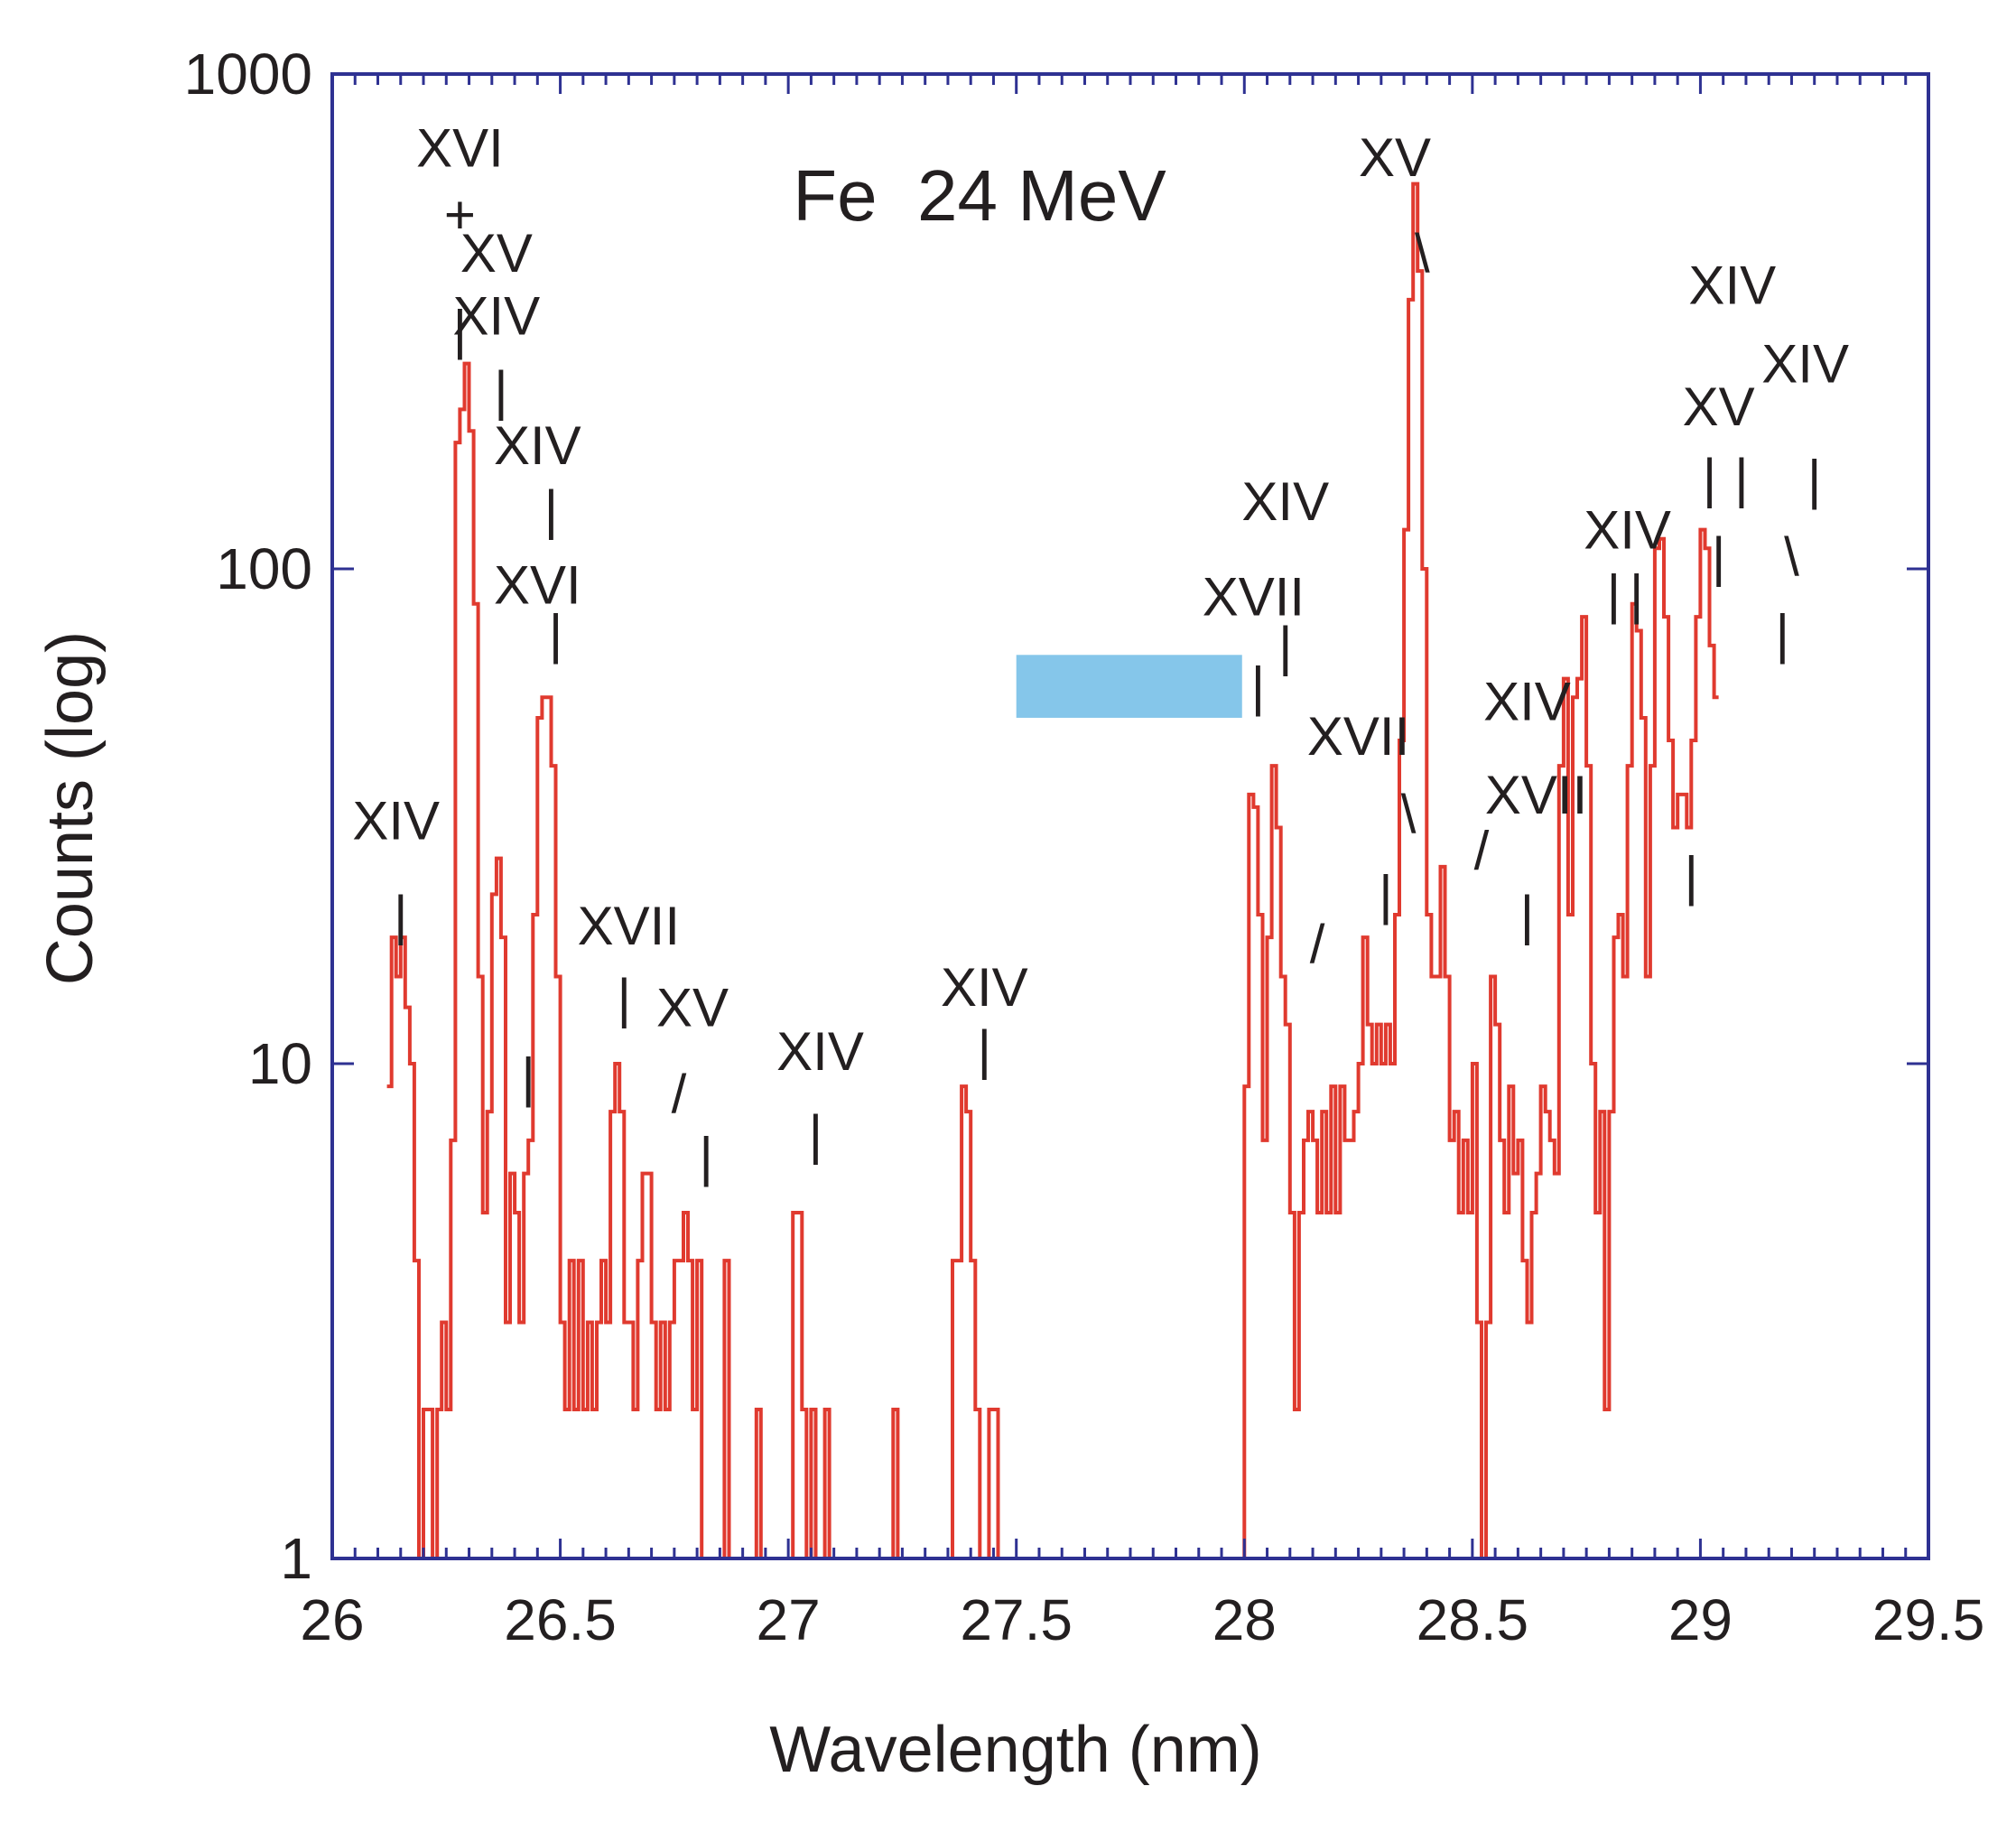  What do you see at coordinates (1928, 1620) in the screenshot?
I see `x-tick-label: 29.5` at bounding box center [1928, 1620].